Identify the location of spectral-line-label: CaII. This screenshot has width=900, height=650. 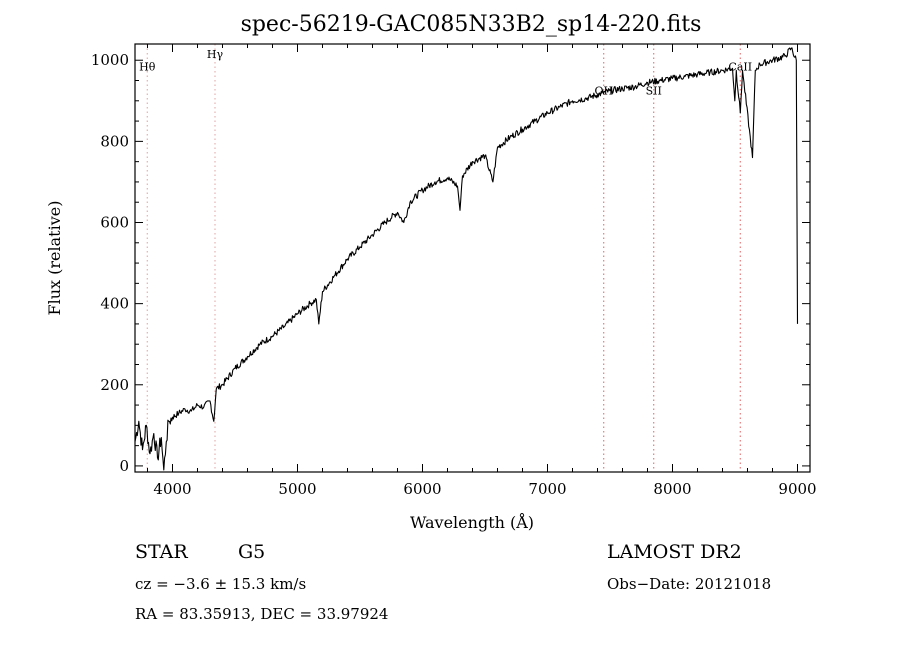
(740, 66).